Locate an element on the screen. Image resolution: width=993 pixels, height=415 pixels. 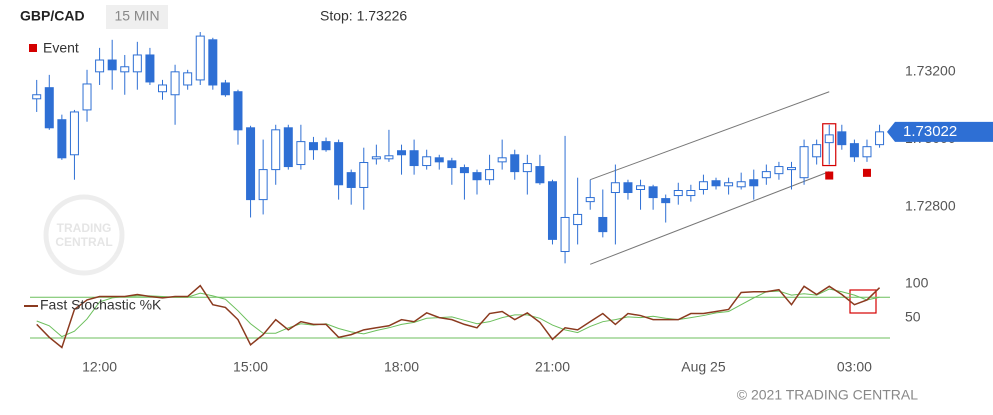
x-tick-label: 12:00 is located at coordinates (99, 367).